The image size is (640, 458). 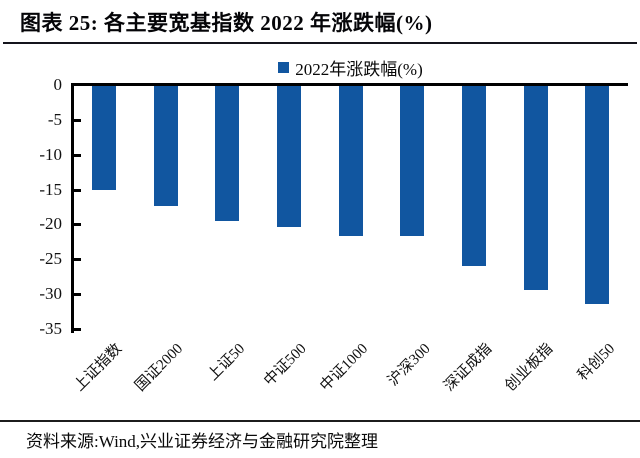 What do you see at coordinates (50, 224) in the screenshot?
I see `y-tick-label: -20` at bounding box center [50, 224].